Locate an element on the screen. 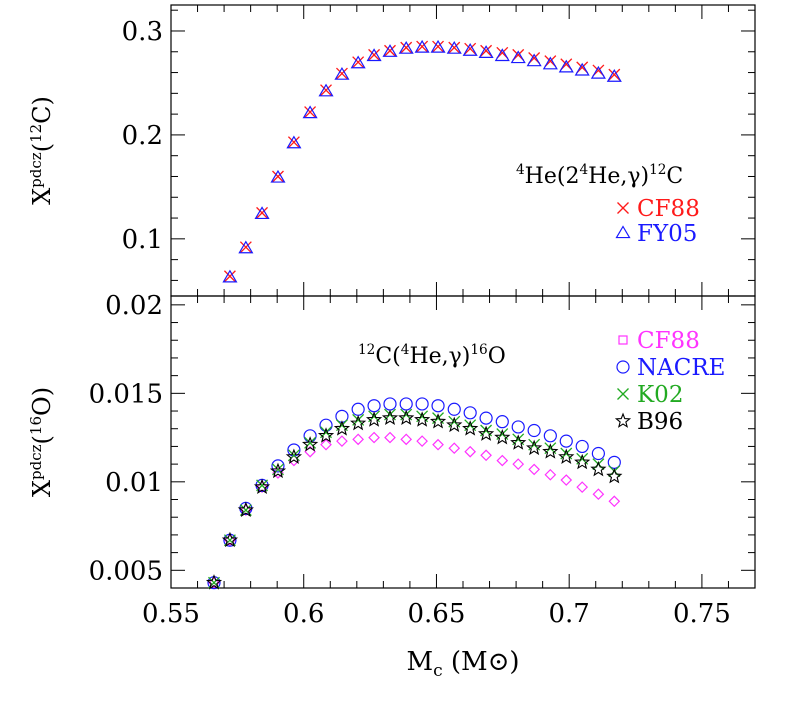 This screenshot has width=797, height=704. bottom-reaction-annotation: 12C(4He,γ)16O is located at coordinates (432, 355).